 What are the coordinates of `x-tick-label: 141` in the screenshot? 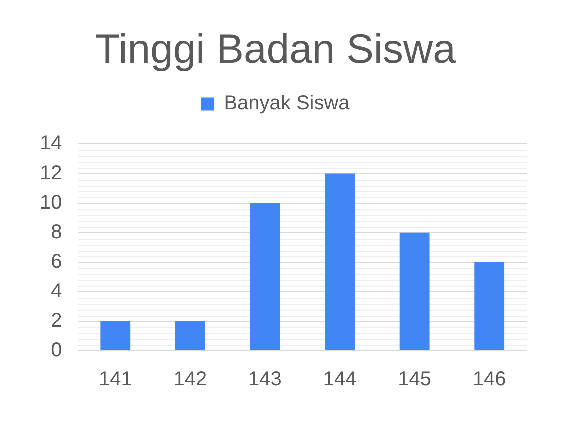 It's located at (115, 379).